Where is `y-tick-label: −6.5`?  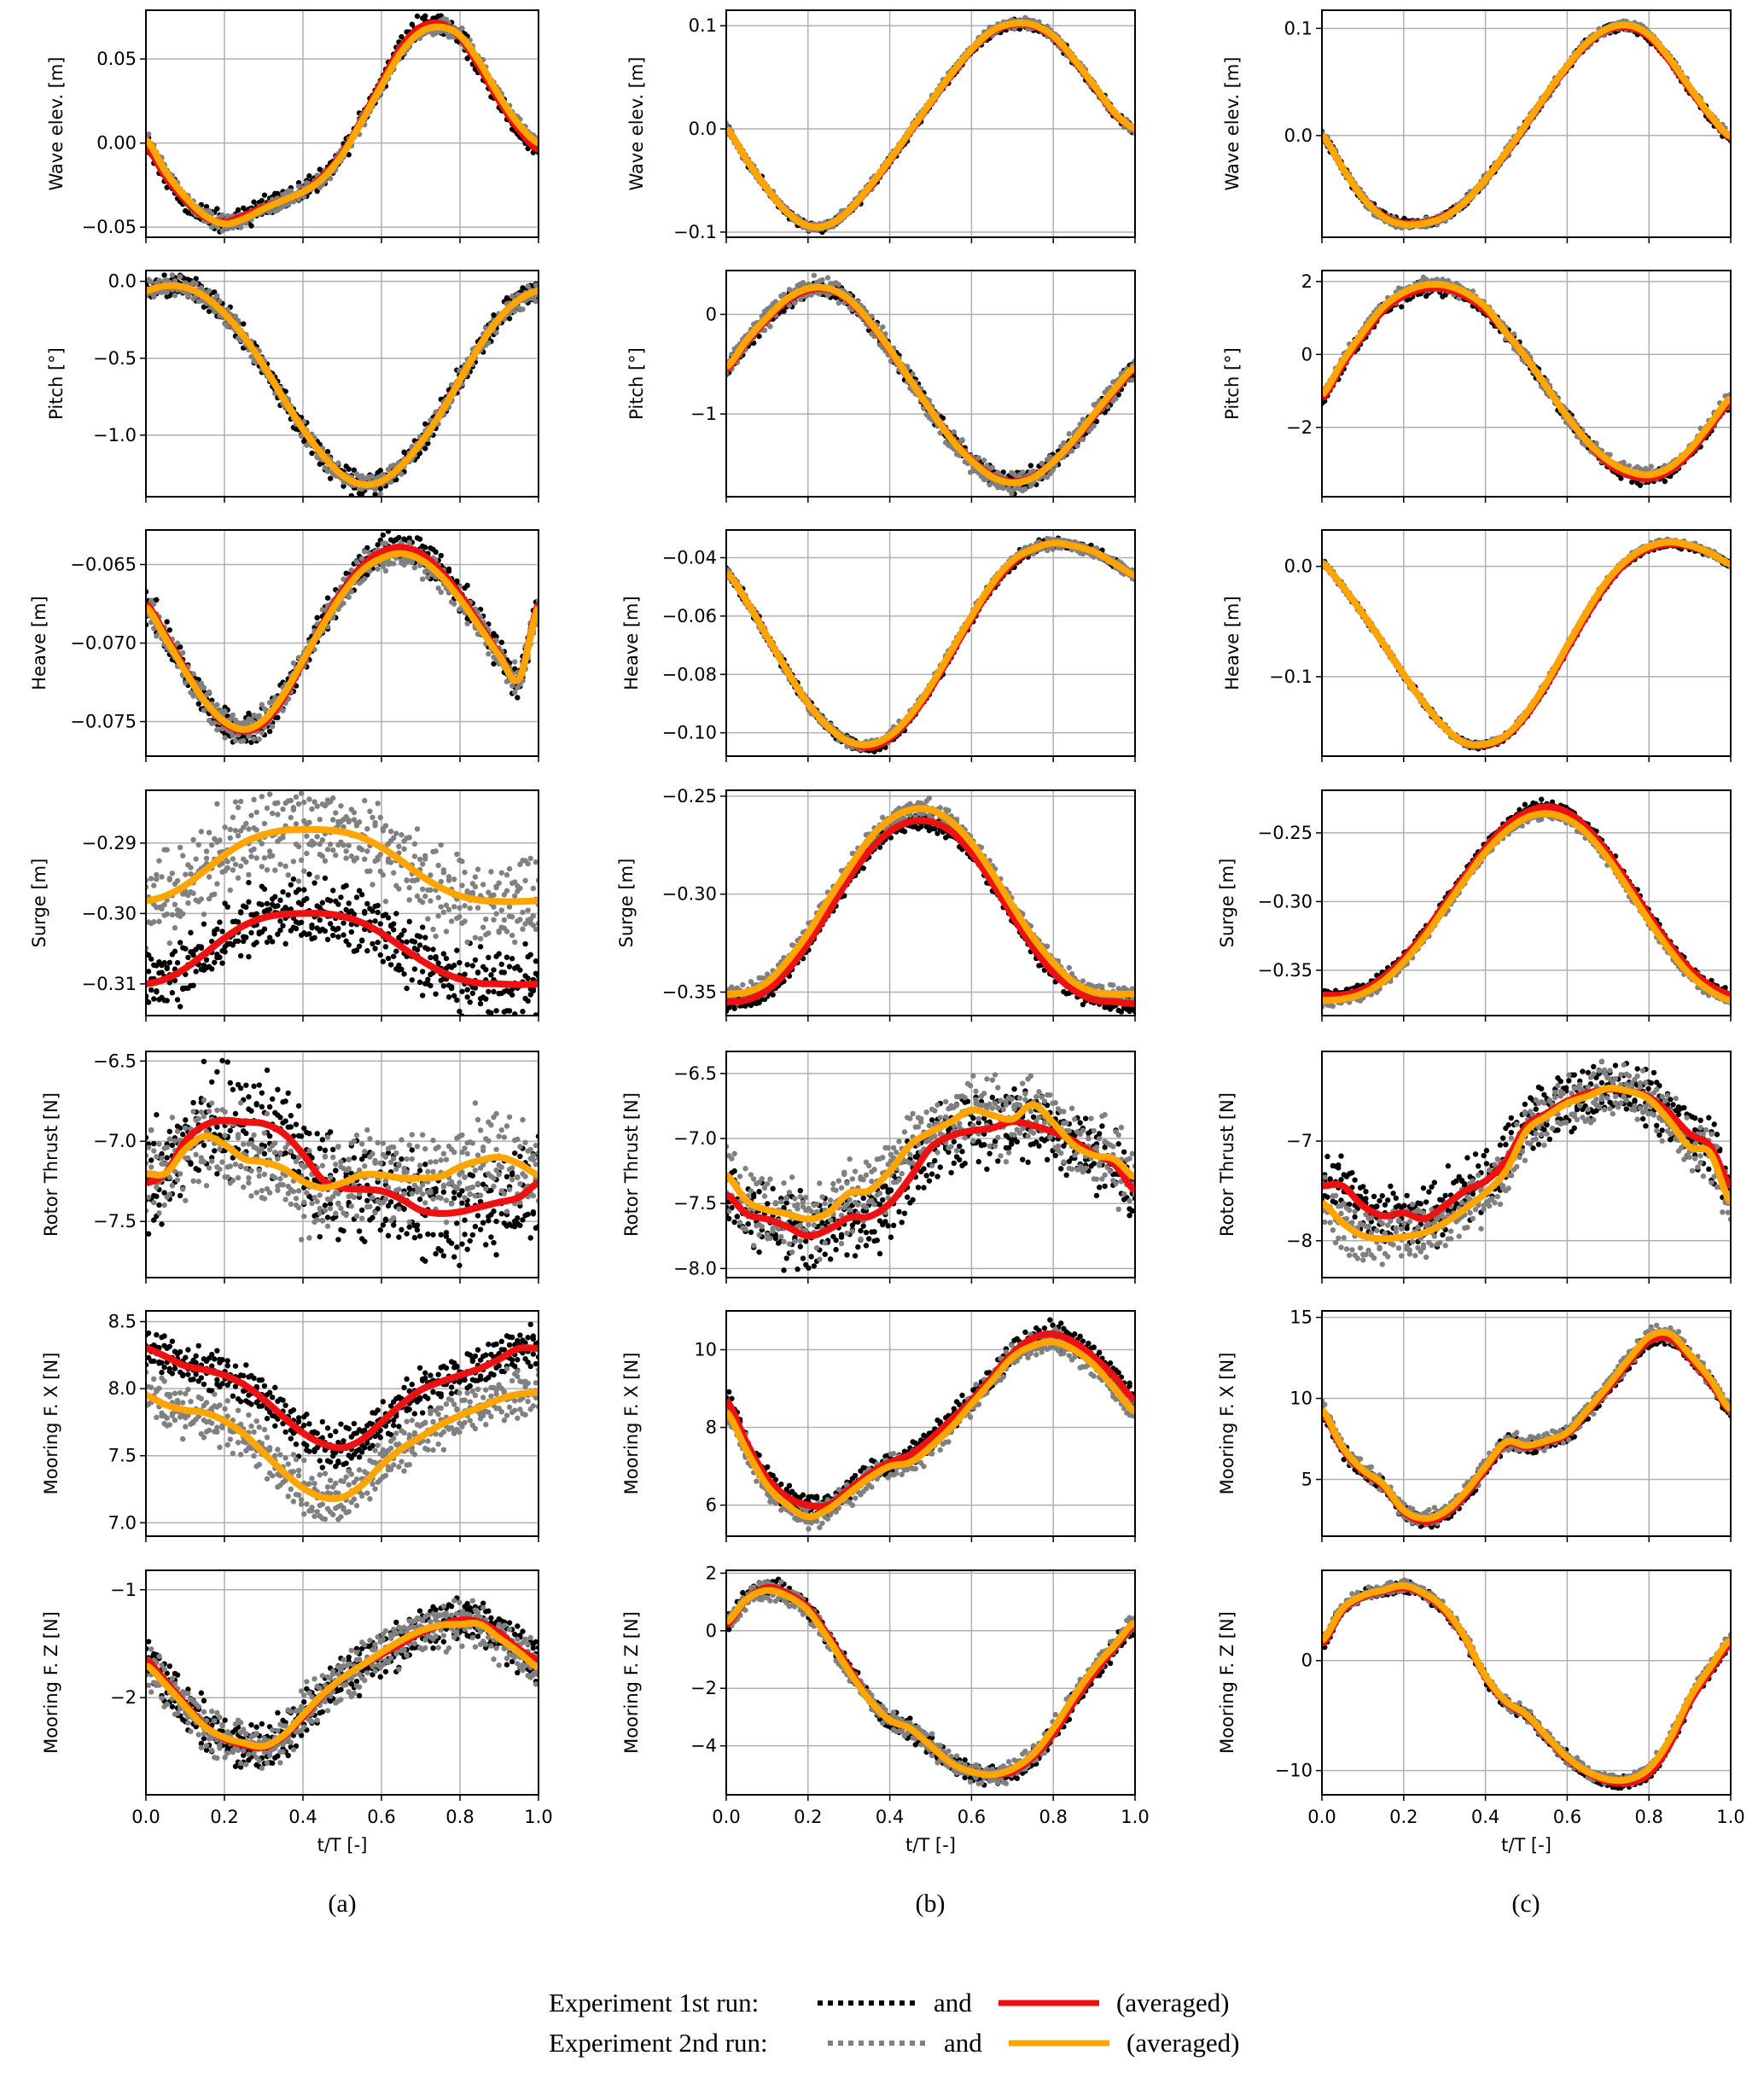 y-tick-label: −6.5 is located at coordinates (115, 1061).